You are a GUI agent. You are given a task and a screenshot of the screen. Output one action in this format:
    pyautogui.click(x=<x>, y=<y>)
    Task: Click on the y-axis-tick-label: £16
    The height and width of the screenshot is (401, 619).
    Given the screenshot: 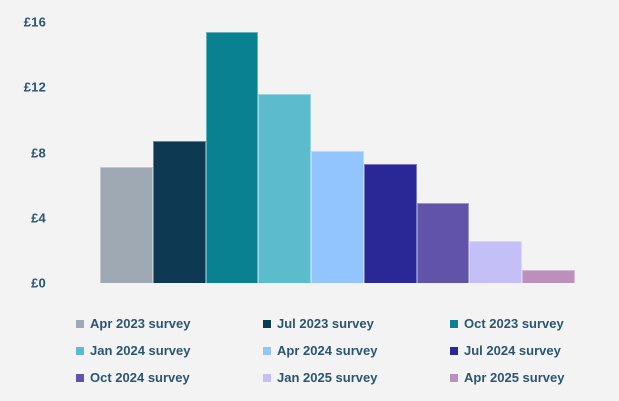 What is the action you would take?
    pyautogui.click(x=34, y=22)
    